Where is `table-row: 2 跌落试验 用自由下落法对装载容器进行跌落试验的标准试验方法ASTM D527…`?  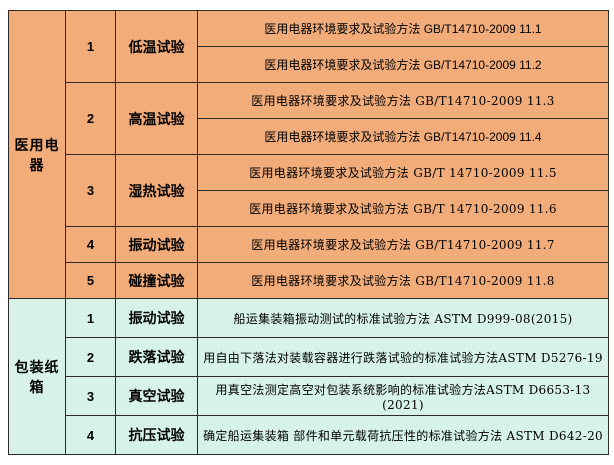
table-row: 2 跌落试验 用自由下落法对装载容器进行跌落试验的标准试验方法ASTM D527… is located at coordinates (308, 357).